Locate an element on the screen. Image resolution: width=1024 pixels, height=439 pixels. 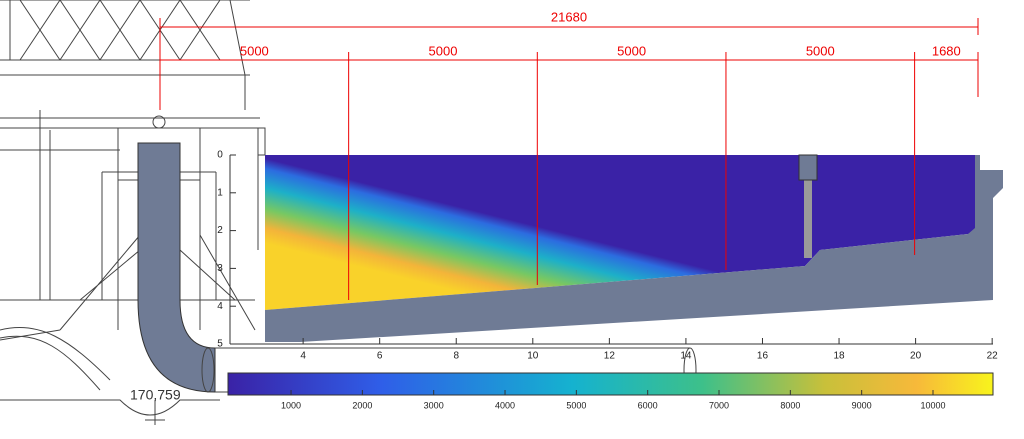
colorbar-tick-label: 9000 is located at coordinates (862, 405).